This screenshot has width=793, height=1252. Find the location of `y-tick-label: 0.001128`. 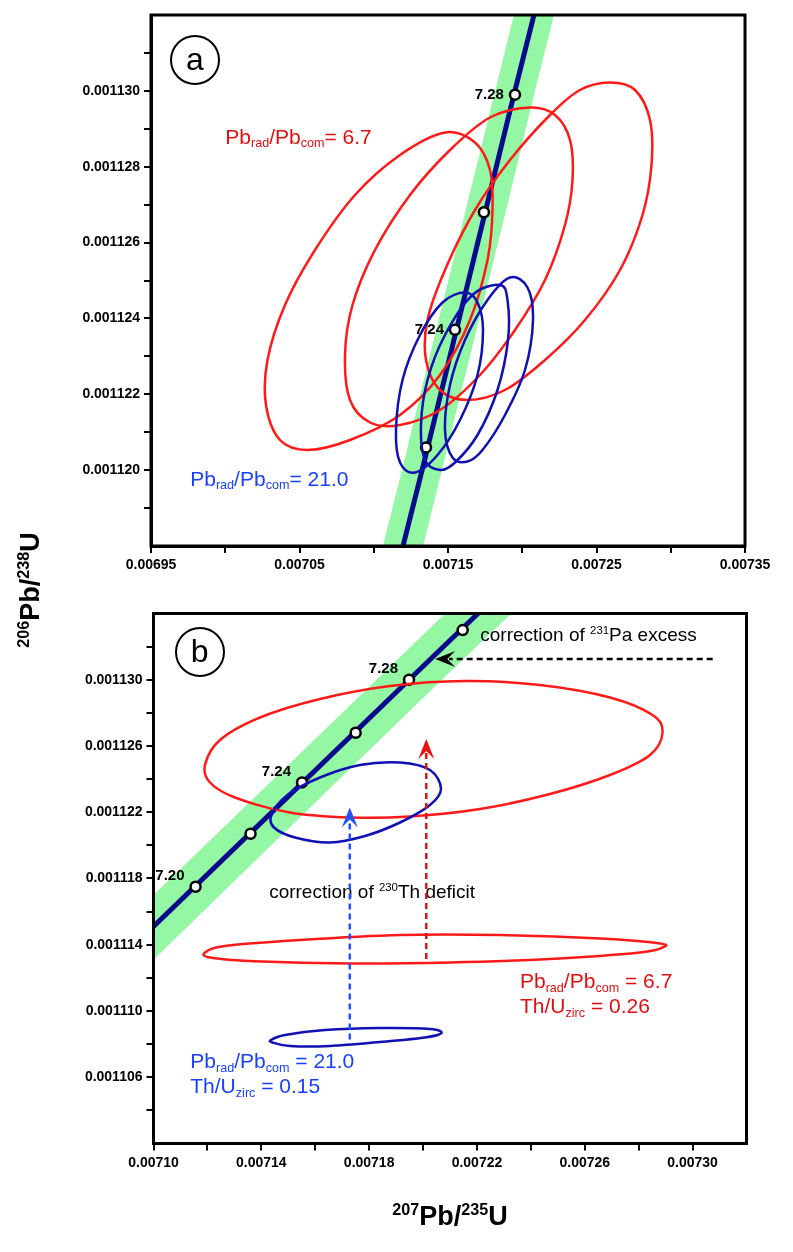

y-tick-label: 0.001128 is located at coordinates (111, 165).